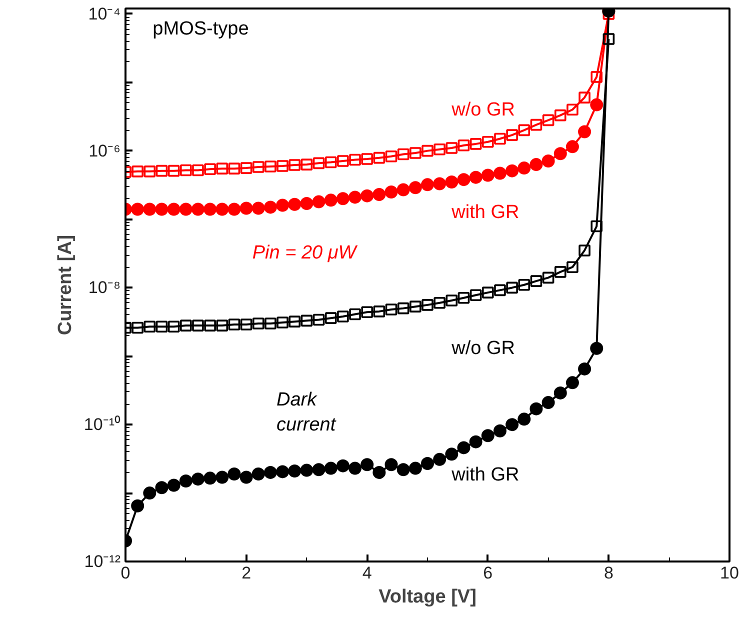 Image resolution: width=744 pixels, height=641 pixels. What do you see at coordinates (247, 573) in the screenshot?
I see `x-tick-label: 2` at bounding box center [247, 573].